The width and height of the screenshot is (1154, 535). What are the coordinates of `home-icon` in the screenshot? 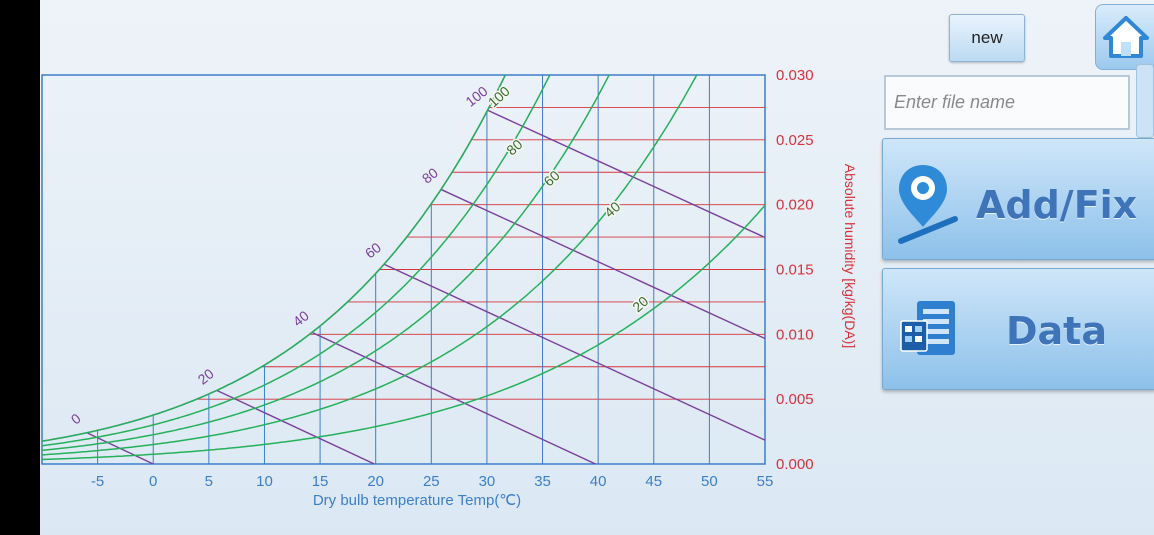 It's located at (1125, 37).